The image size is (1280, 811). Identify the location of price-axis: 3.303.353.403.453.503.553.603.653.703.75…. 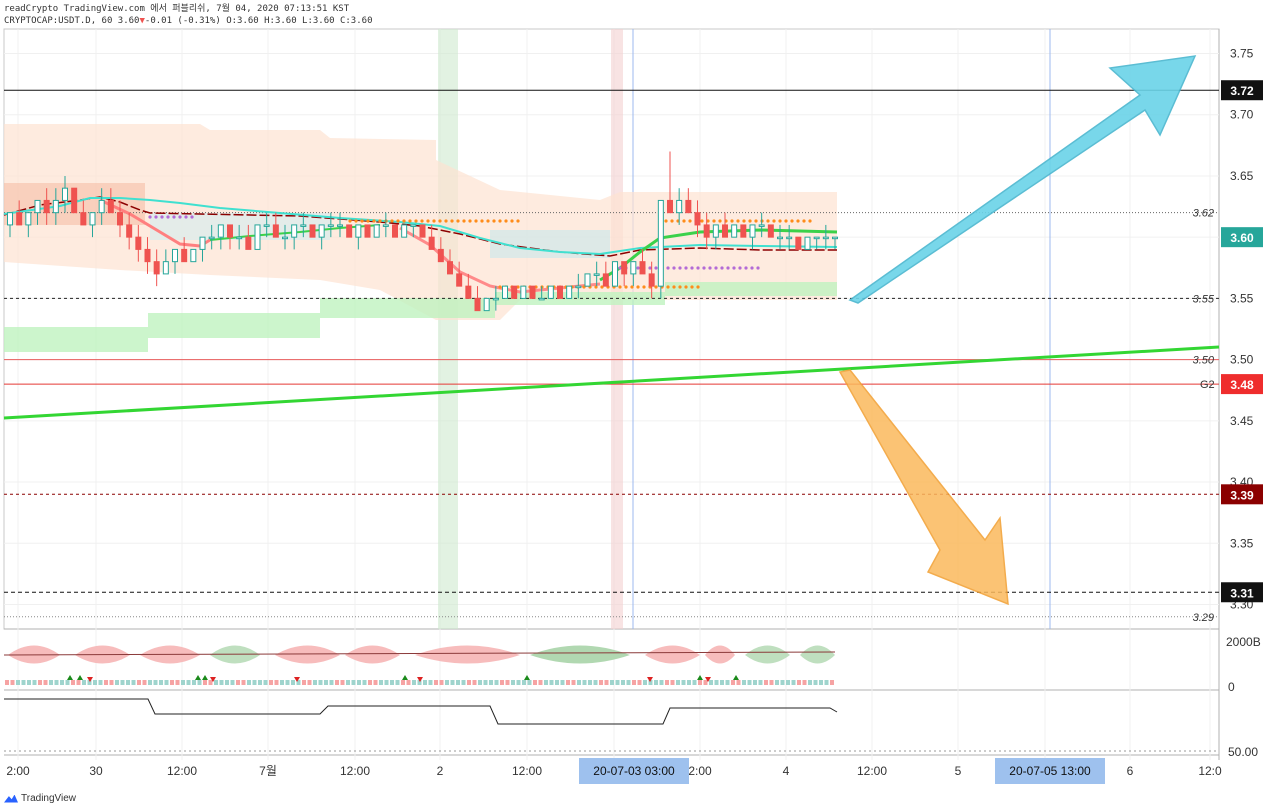
(1243, 402).